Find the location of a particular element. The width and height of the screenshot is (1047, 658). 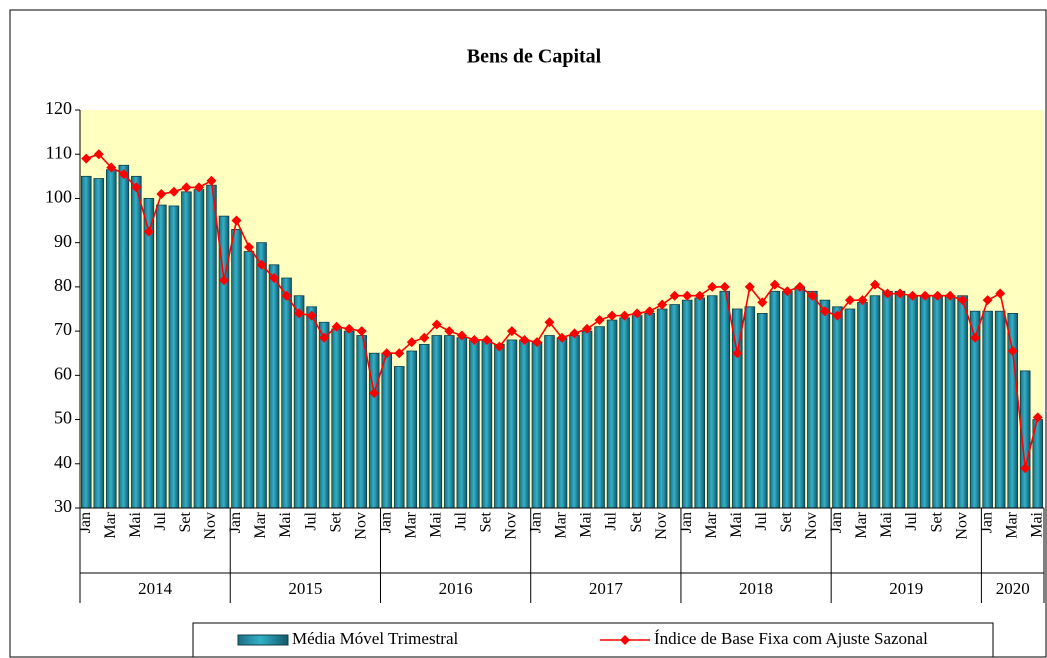

year-label: 2017 is located at coordinates (606, 588).